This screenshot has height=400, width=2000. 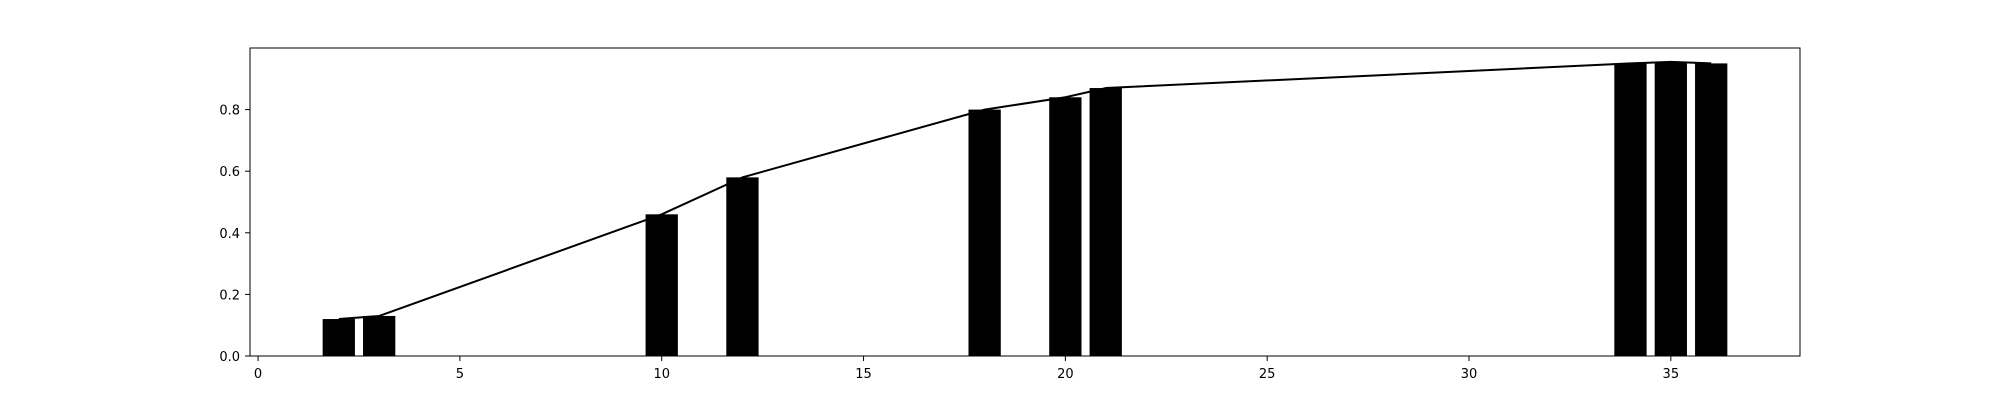 I want to click on y-tick-label: 0.4, so click(x=229, y=234).